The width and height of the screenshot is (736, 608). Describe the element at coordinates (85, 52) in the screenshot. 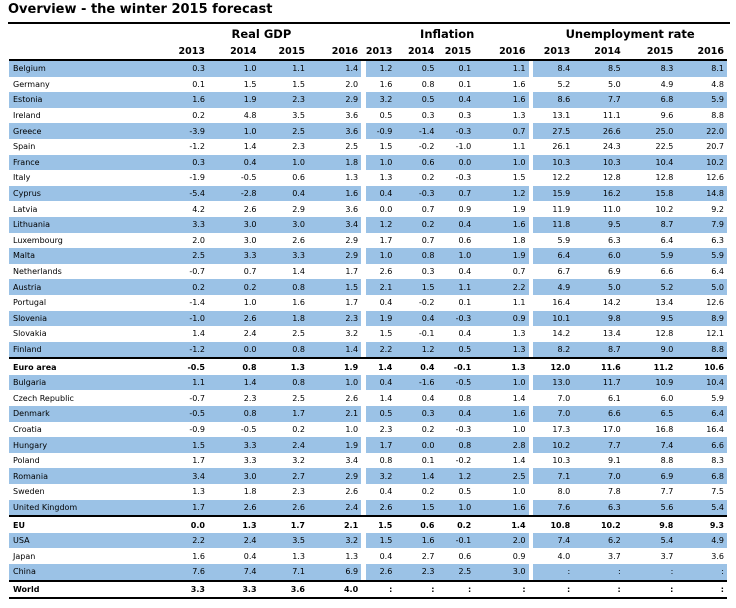

I see `year-corner-cell` at that location.